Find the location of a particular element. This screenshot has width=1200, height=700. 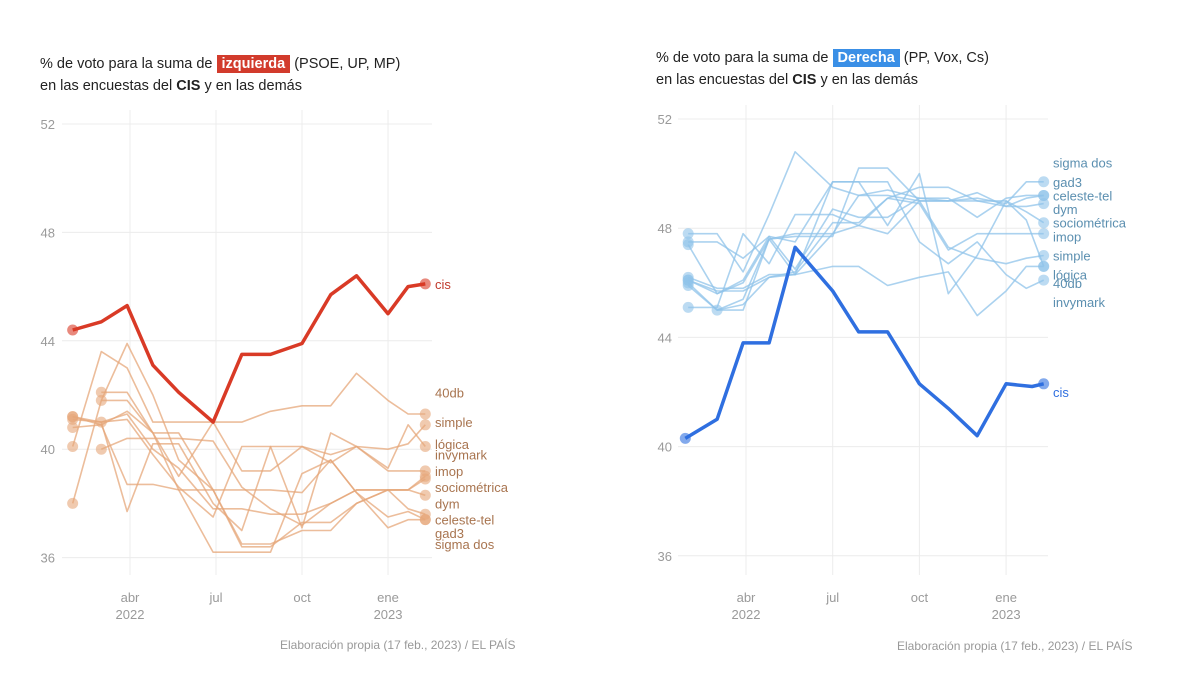

derecha-tag: Derecha is located at coordinates (866, 58).